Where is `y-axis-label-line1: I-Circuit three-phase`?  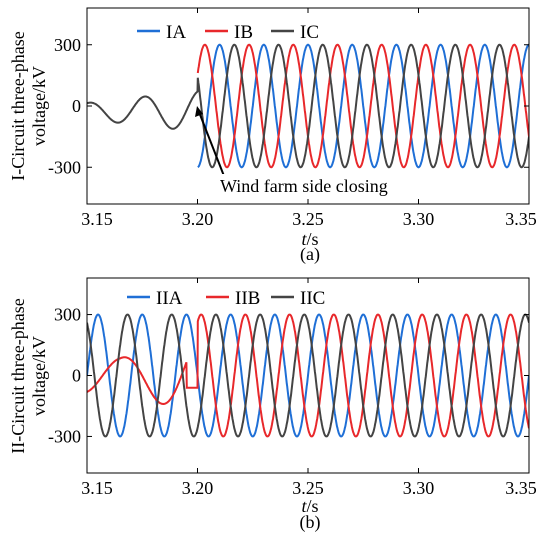
y-axis-label-line1: I-Circuit three-phase is located at coordinates (18, 105).